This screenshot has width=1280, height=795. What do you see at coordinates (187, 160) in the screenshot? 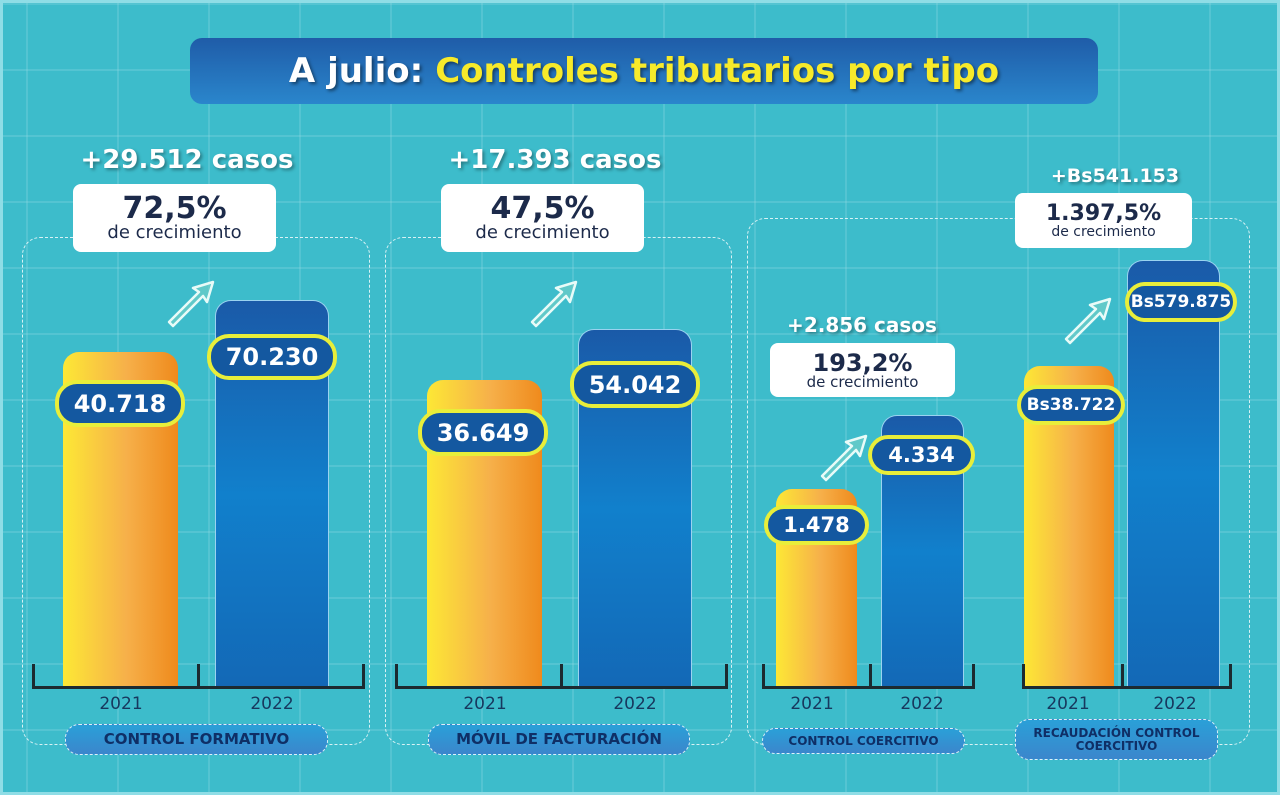
I see `increase-label: +29.512 casos` at bounding box center [187, 160].